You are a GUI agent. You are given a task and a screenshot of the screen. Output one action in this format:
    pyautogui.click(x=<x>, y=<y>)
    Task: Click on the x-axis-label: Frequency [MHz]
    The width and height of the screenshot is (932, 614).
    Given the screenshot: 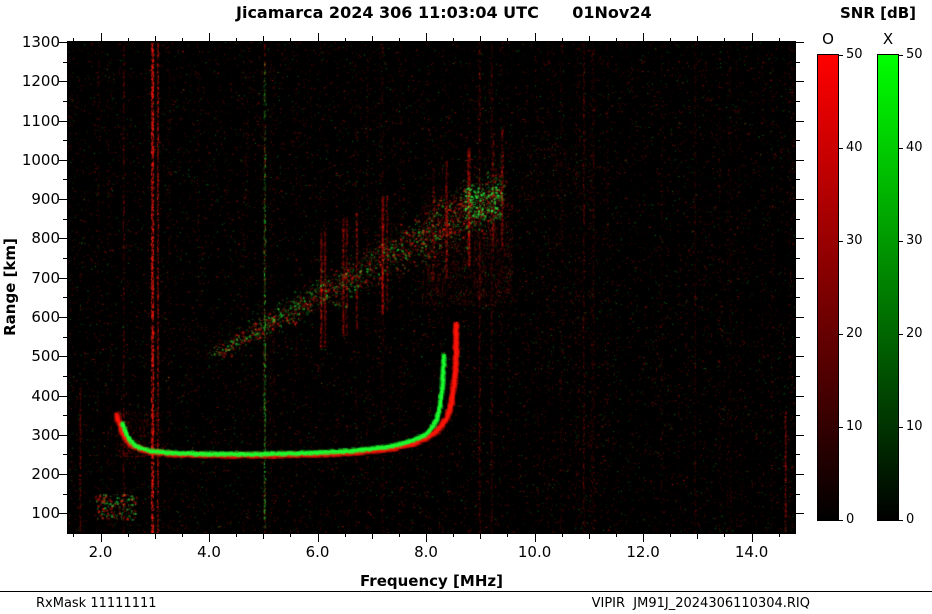 What is the action you would take?
    pyautogui.click(x=431, y=581)
    